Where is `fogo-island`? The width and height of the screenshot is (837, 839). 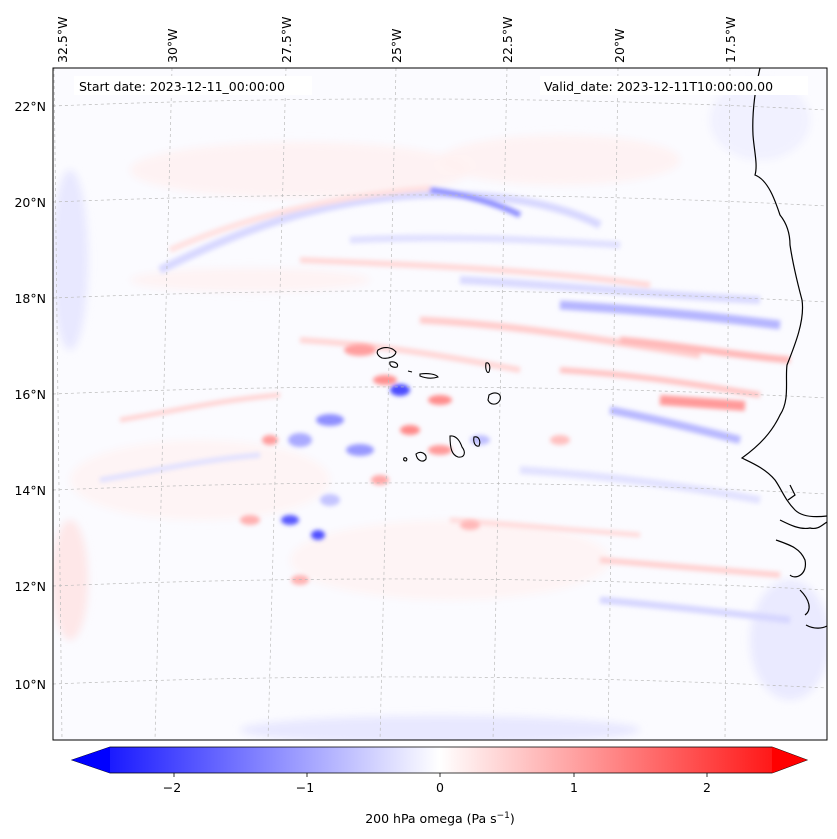 fogo-island is located at coordinates (421, 456).